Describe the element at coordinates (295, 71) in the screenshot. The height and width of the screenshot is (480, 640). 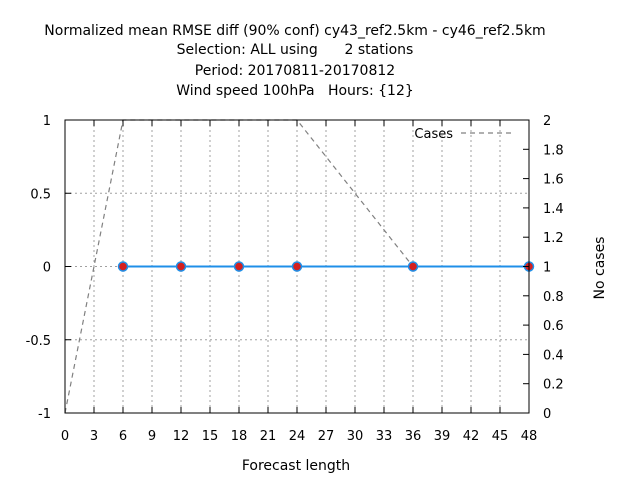
I see `title-line-3: Period: 20170811-20170812` at that location.